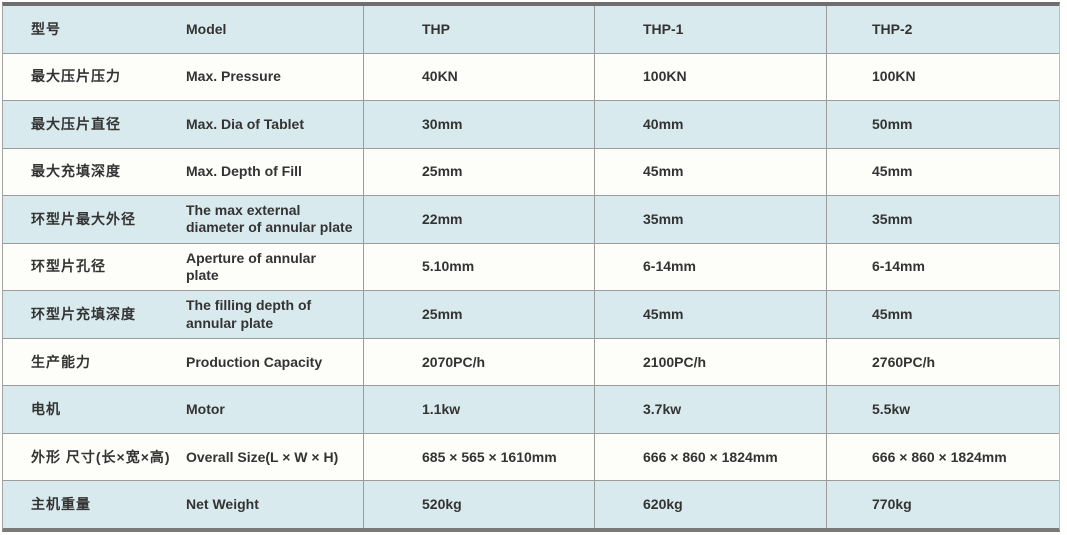  I want to click on cell-en: Max. Depth of Fill, so click(274, 172).